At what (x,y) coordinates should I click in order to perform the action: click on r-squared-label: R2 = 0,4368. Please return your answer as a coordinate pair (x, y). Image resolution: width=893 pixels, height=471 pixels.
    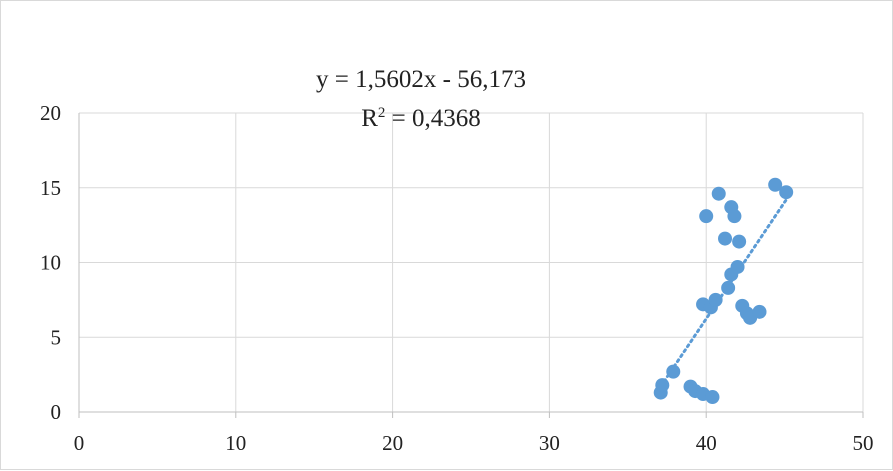
    Looking at the image, I should click on (421, 118).